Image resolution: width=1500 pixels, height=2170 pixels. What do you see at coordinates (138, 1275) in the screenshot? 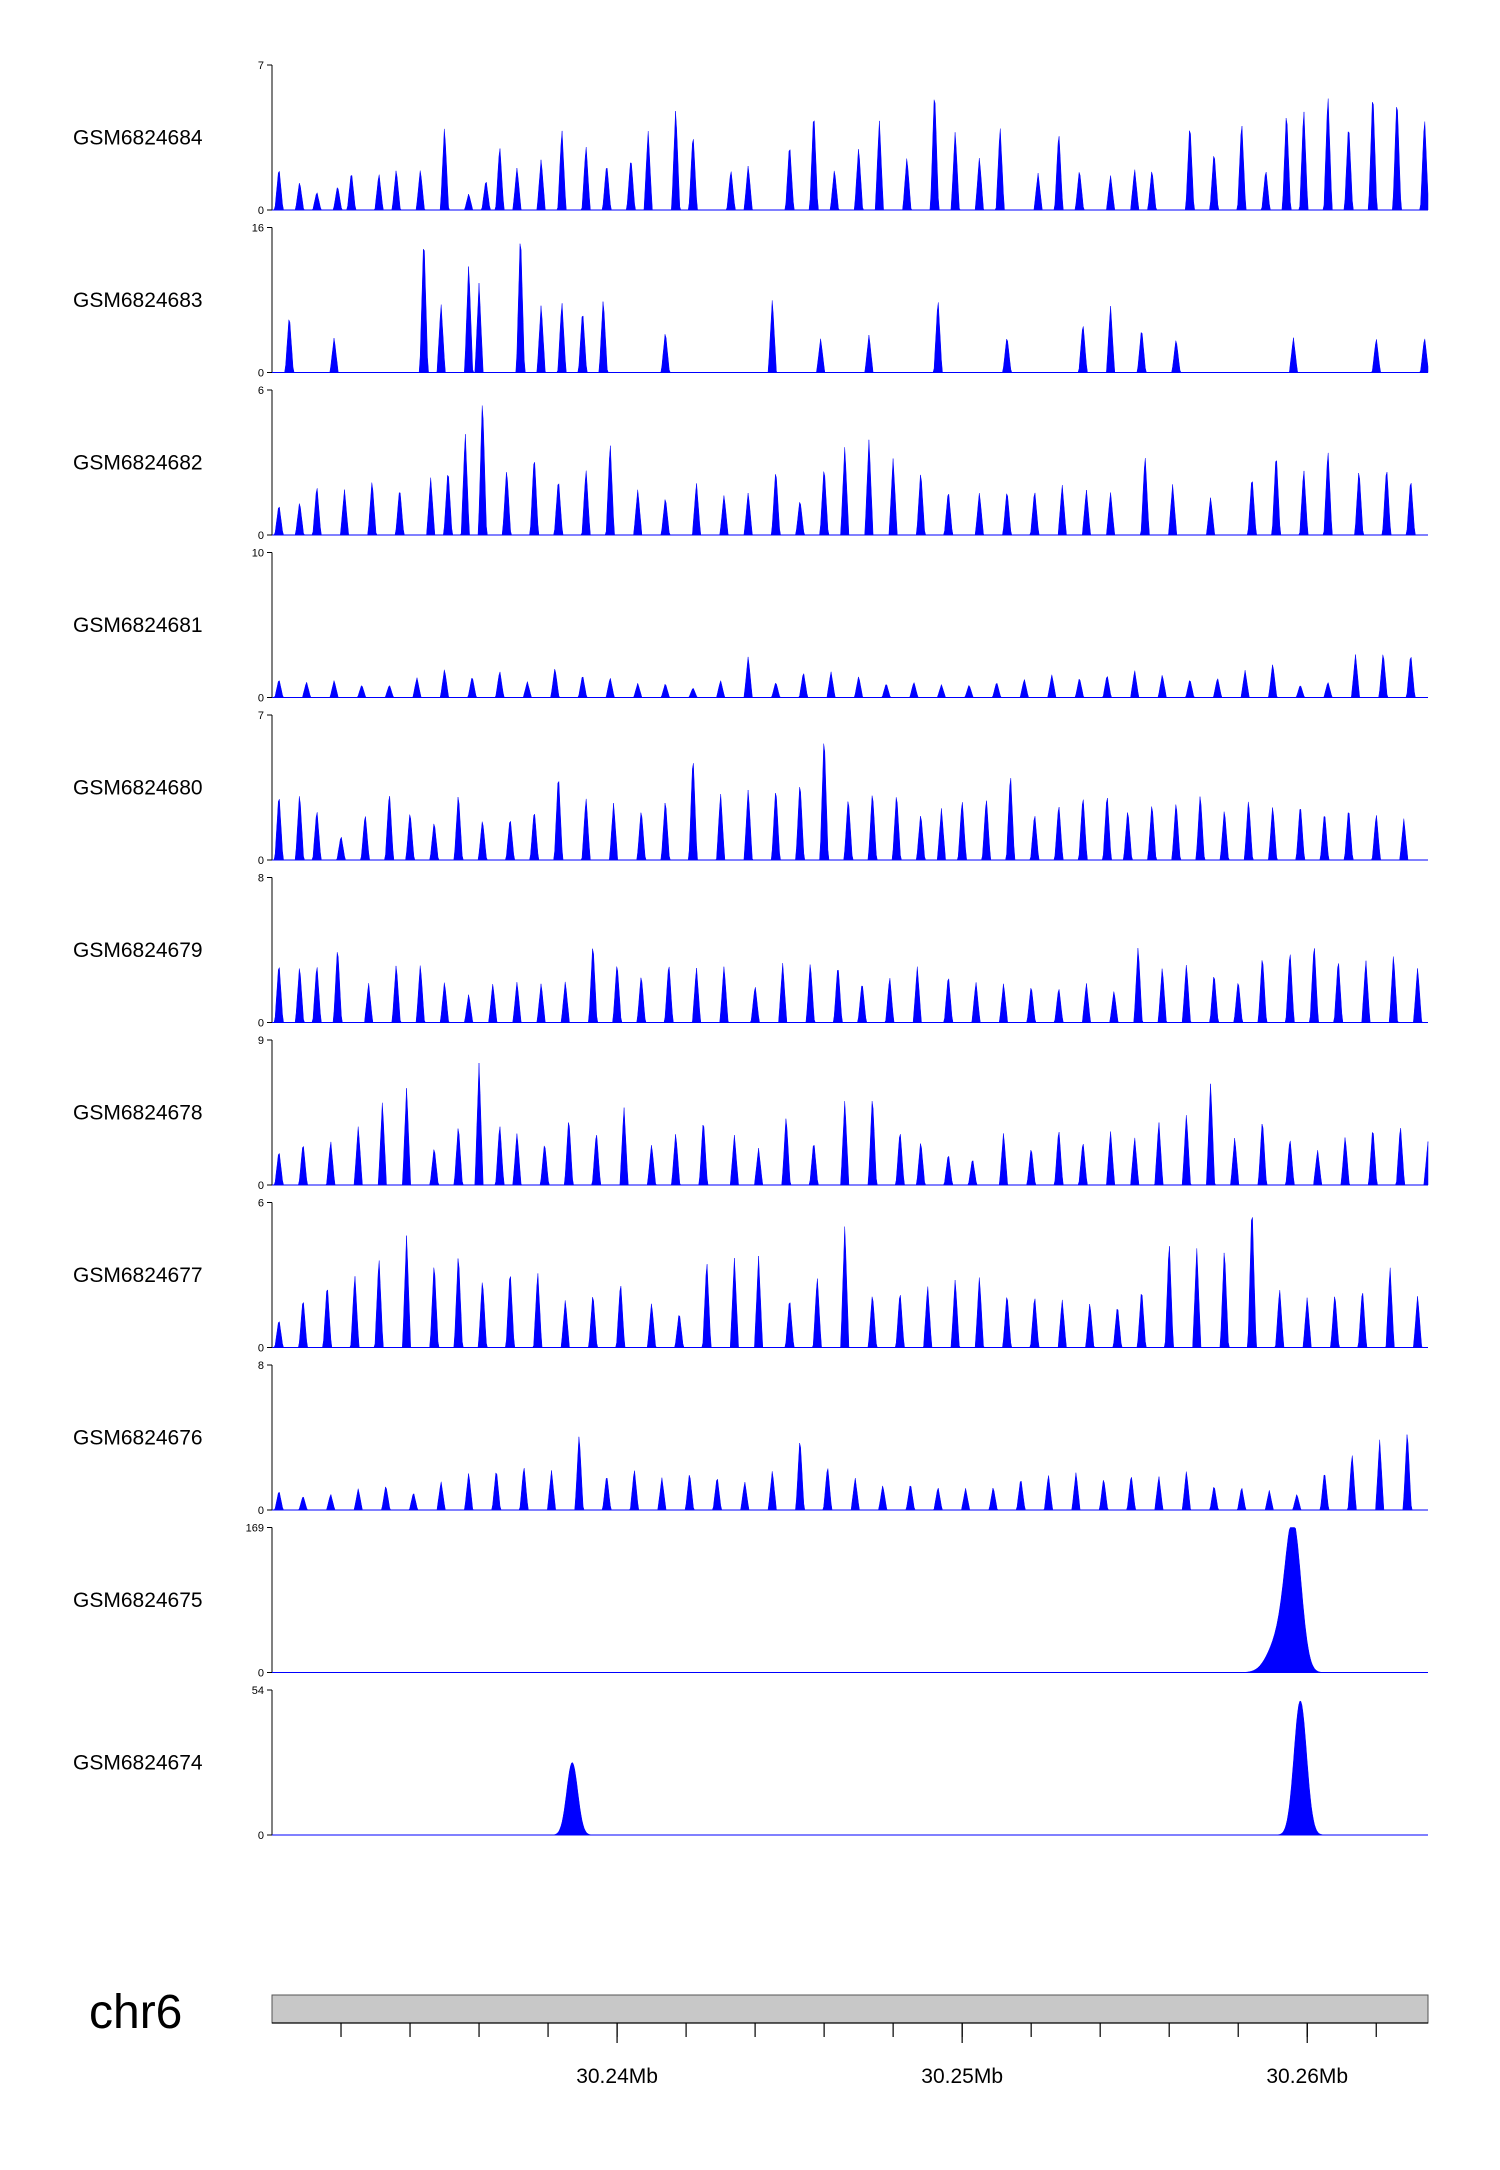
I see `track-label: GSM6824677` at bounding box center [138, 1275].